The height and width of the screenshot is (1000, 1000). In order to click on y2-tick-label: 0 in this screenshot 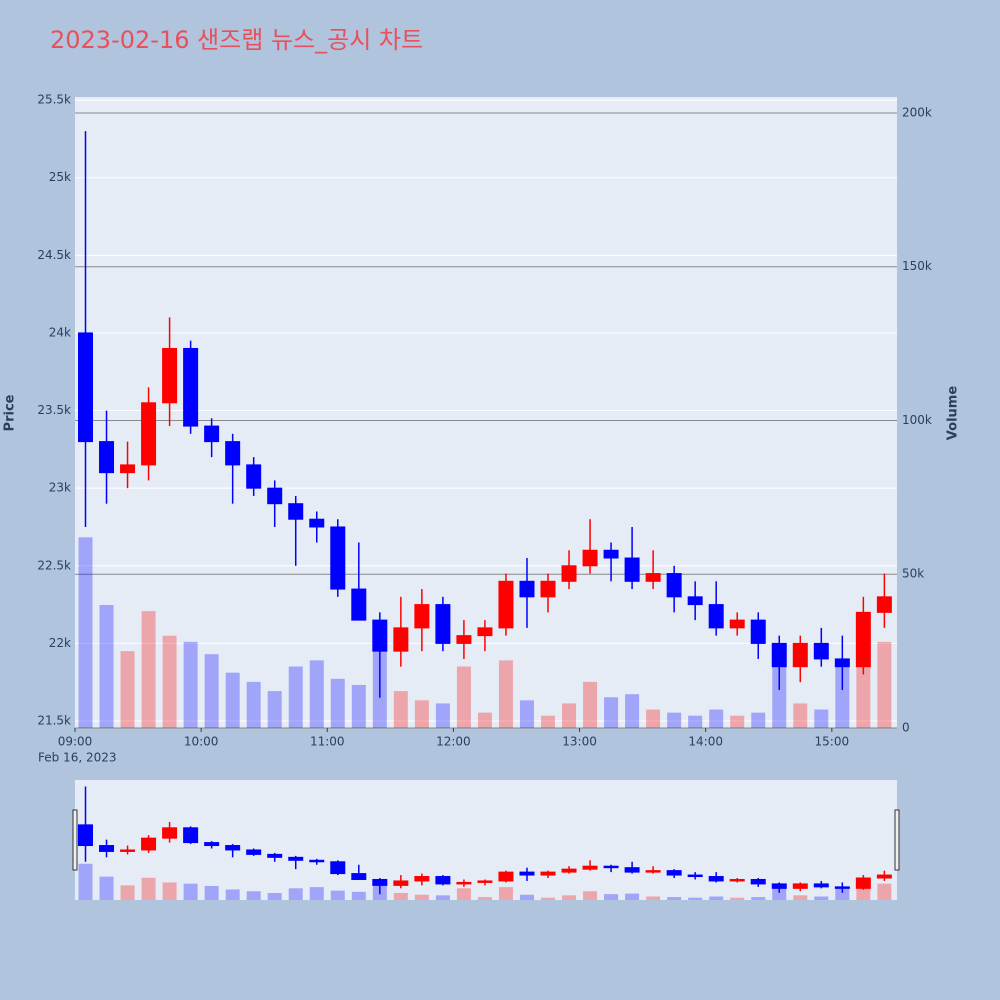, I will do `click(906, 728)`.